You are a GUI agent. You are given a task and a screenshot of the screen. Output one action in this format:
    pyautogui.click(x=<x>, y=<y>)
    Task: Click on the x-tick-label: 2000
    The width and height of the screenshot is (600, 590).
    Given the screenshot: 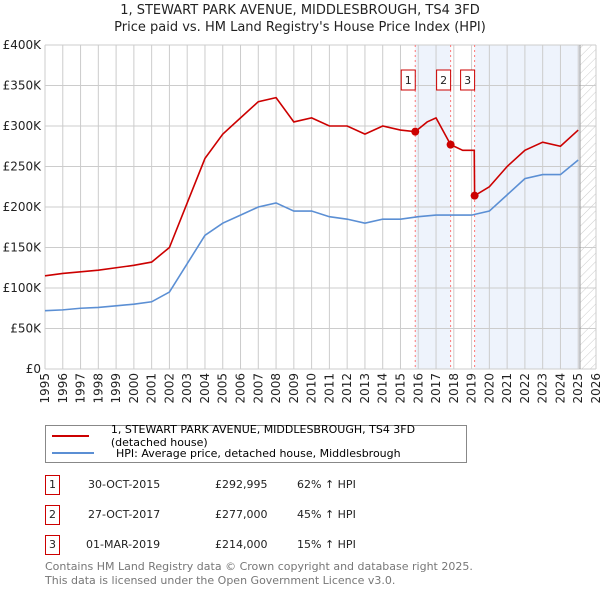 What is the action you would take?
    pyautogui.click(x=134, y=388)
    